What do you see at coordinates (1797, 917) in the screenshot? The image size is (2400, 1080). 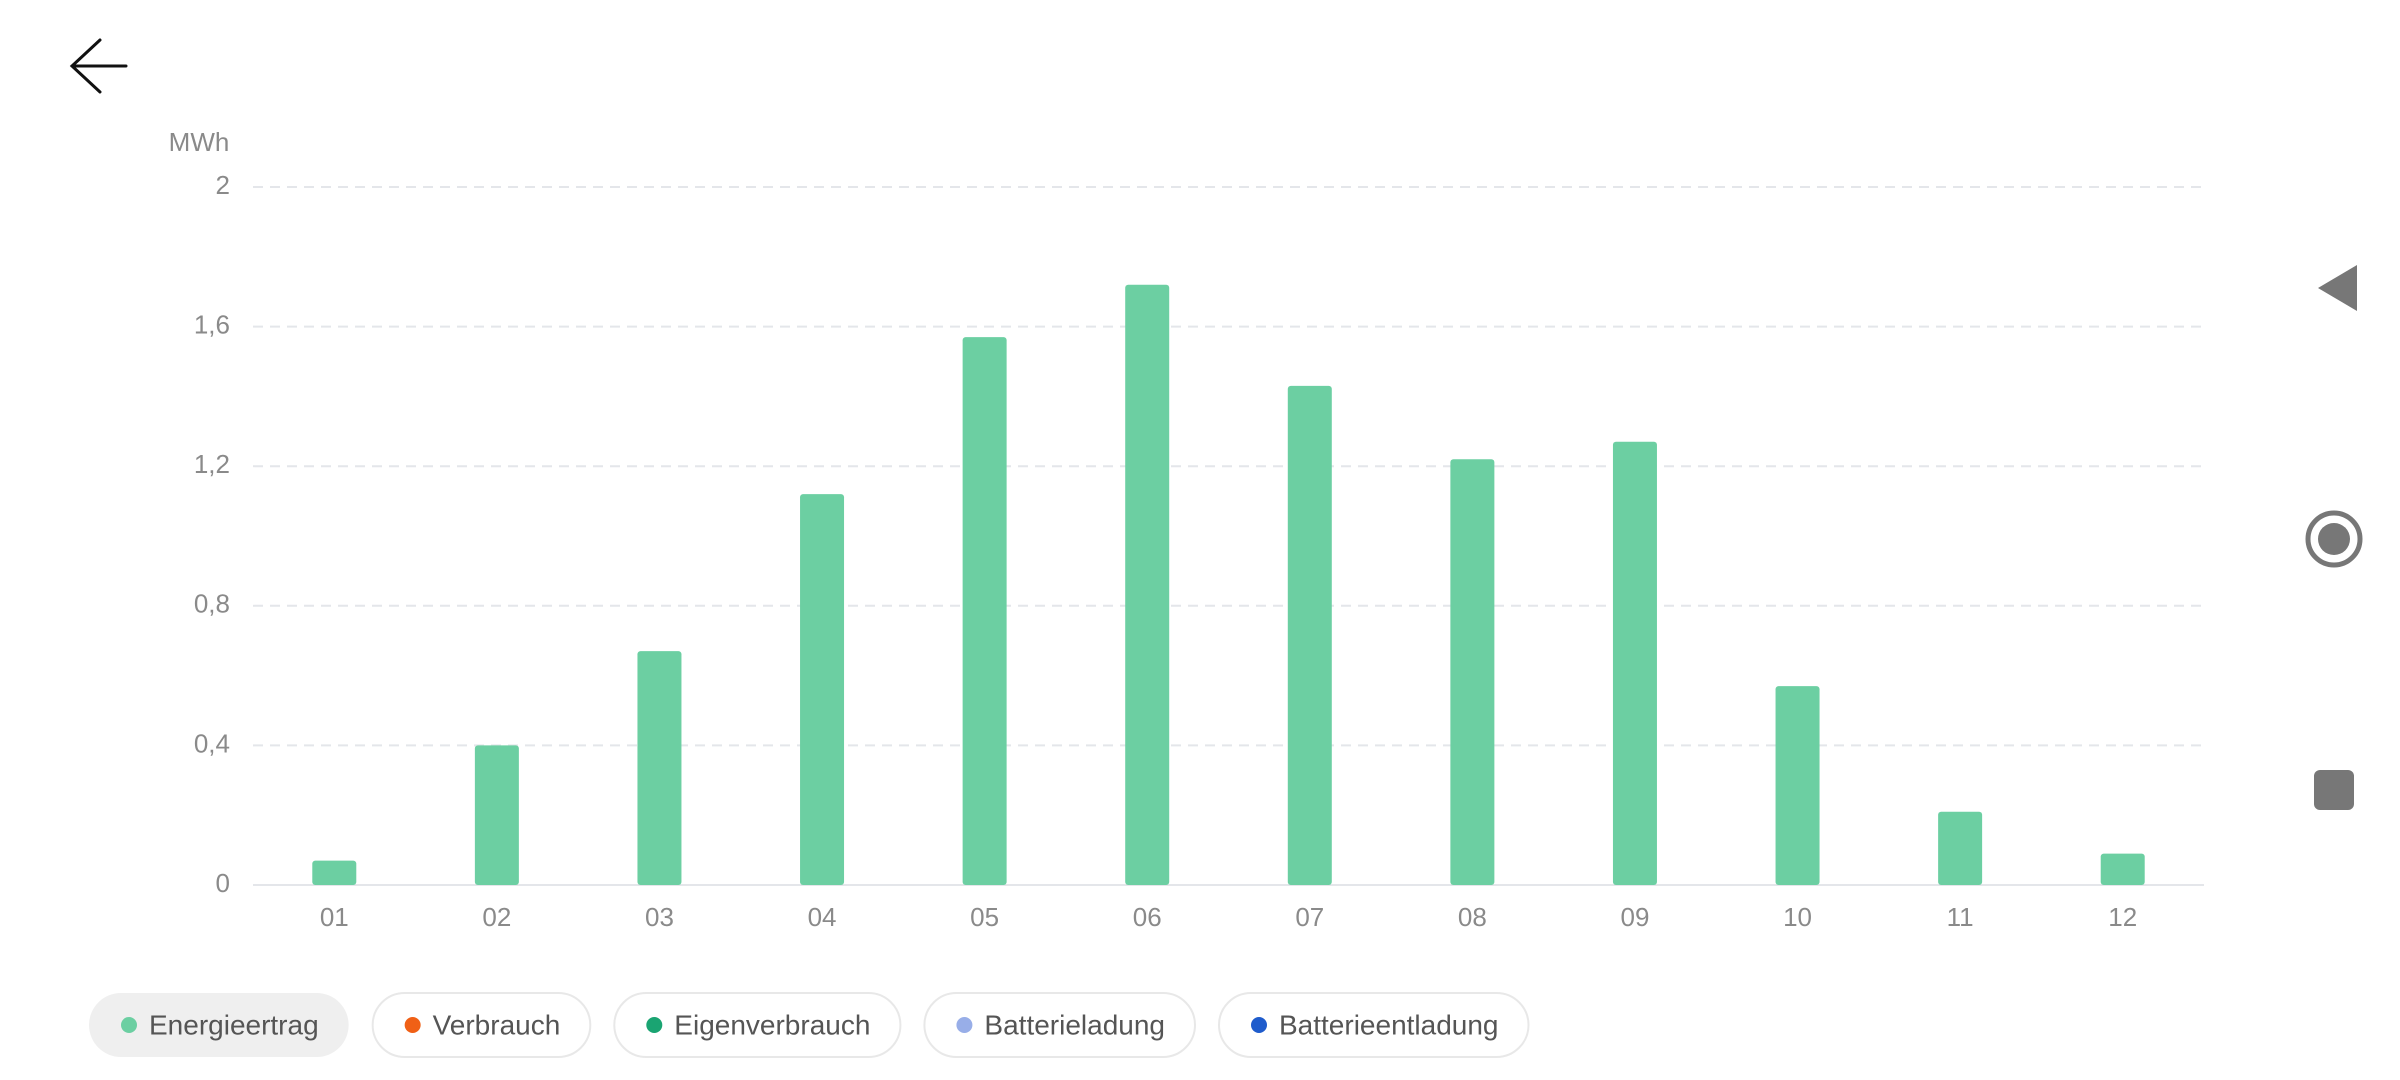 I see `x-tick-label: 10` at bounding box center [1797, 917].